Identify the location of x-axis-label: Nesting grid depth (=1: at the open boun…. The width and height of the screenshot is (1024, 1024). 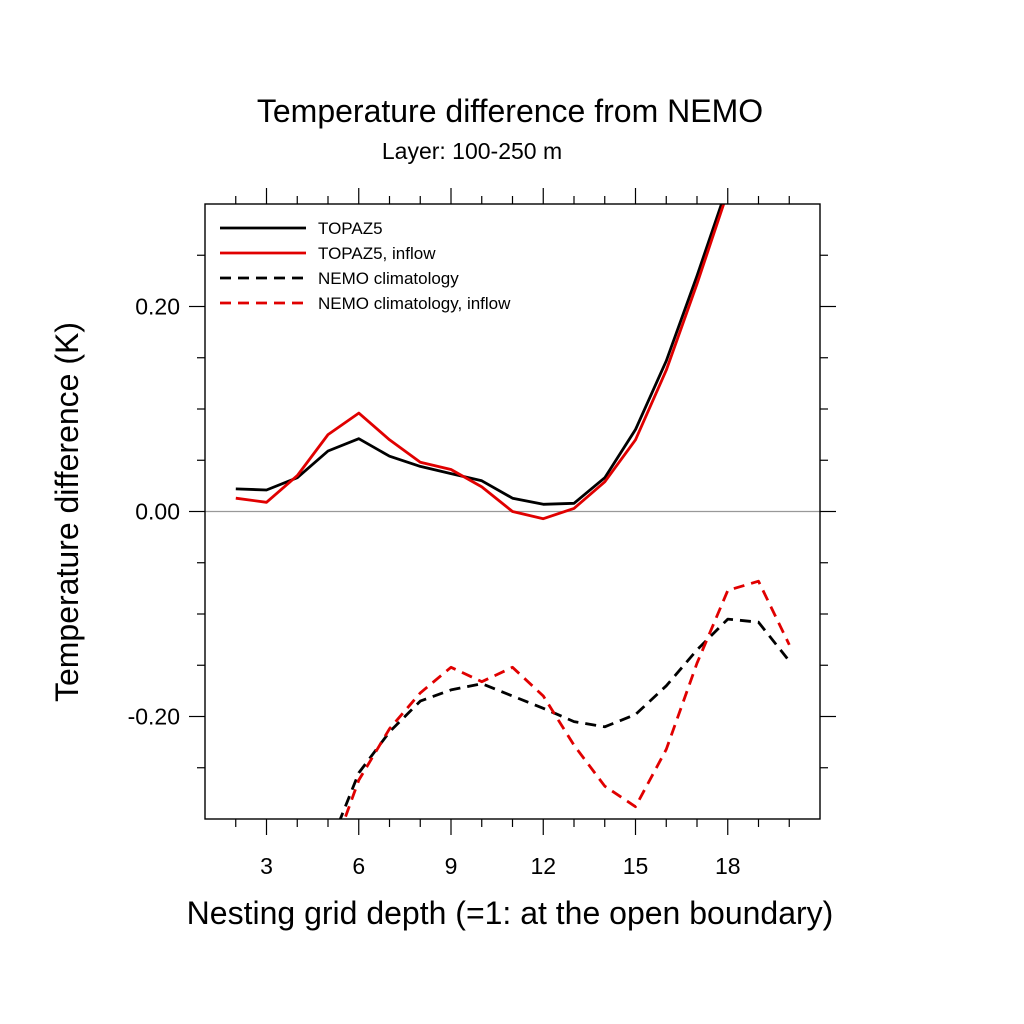
(510, 913).